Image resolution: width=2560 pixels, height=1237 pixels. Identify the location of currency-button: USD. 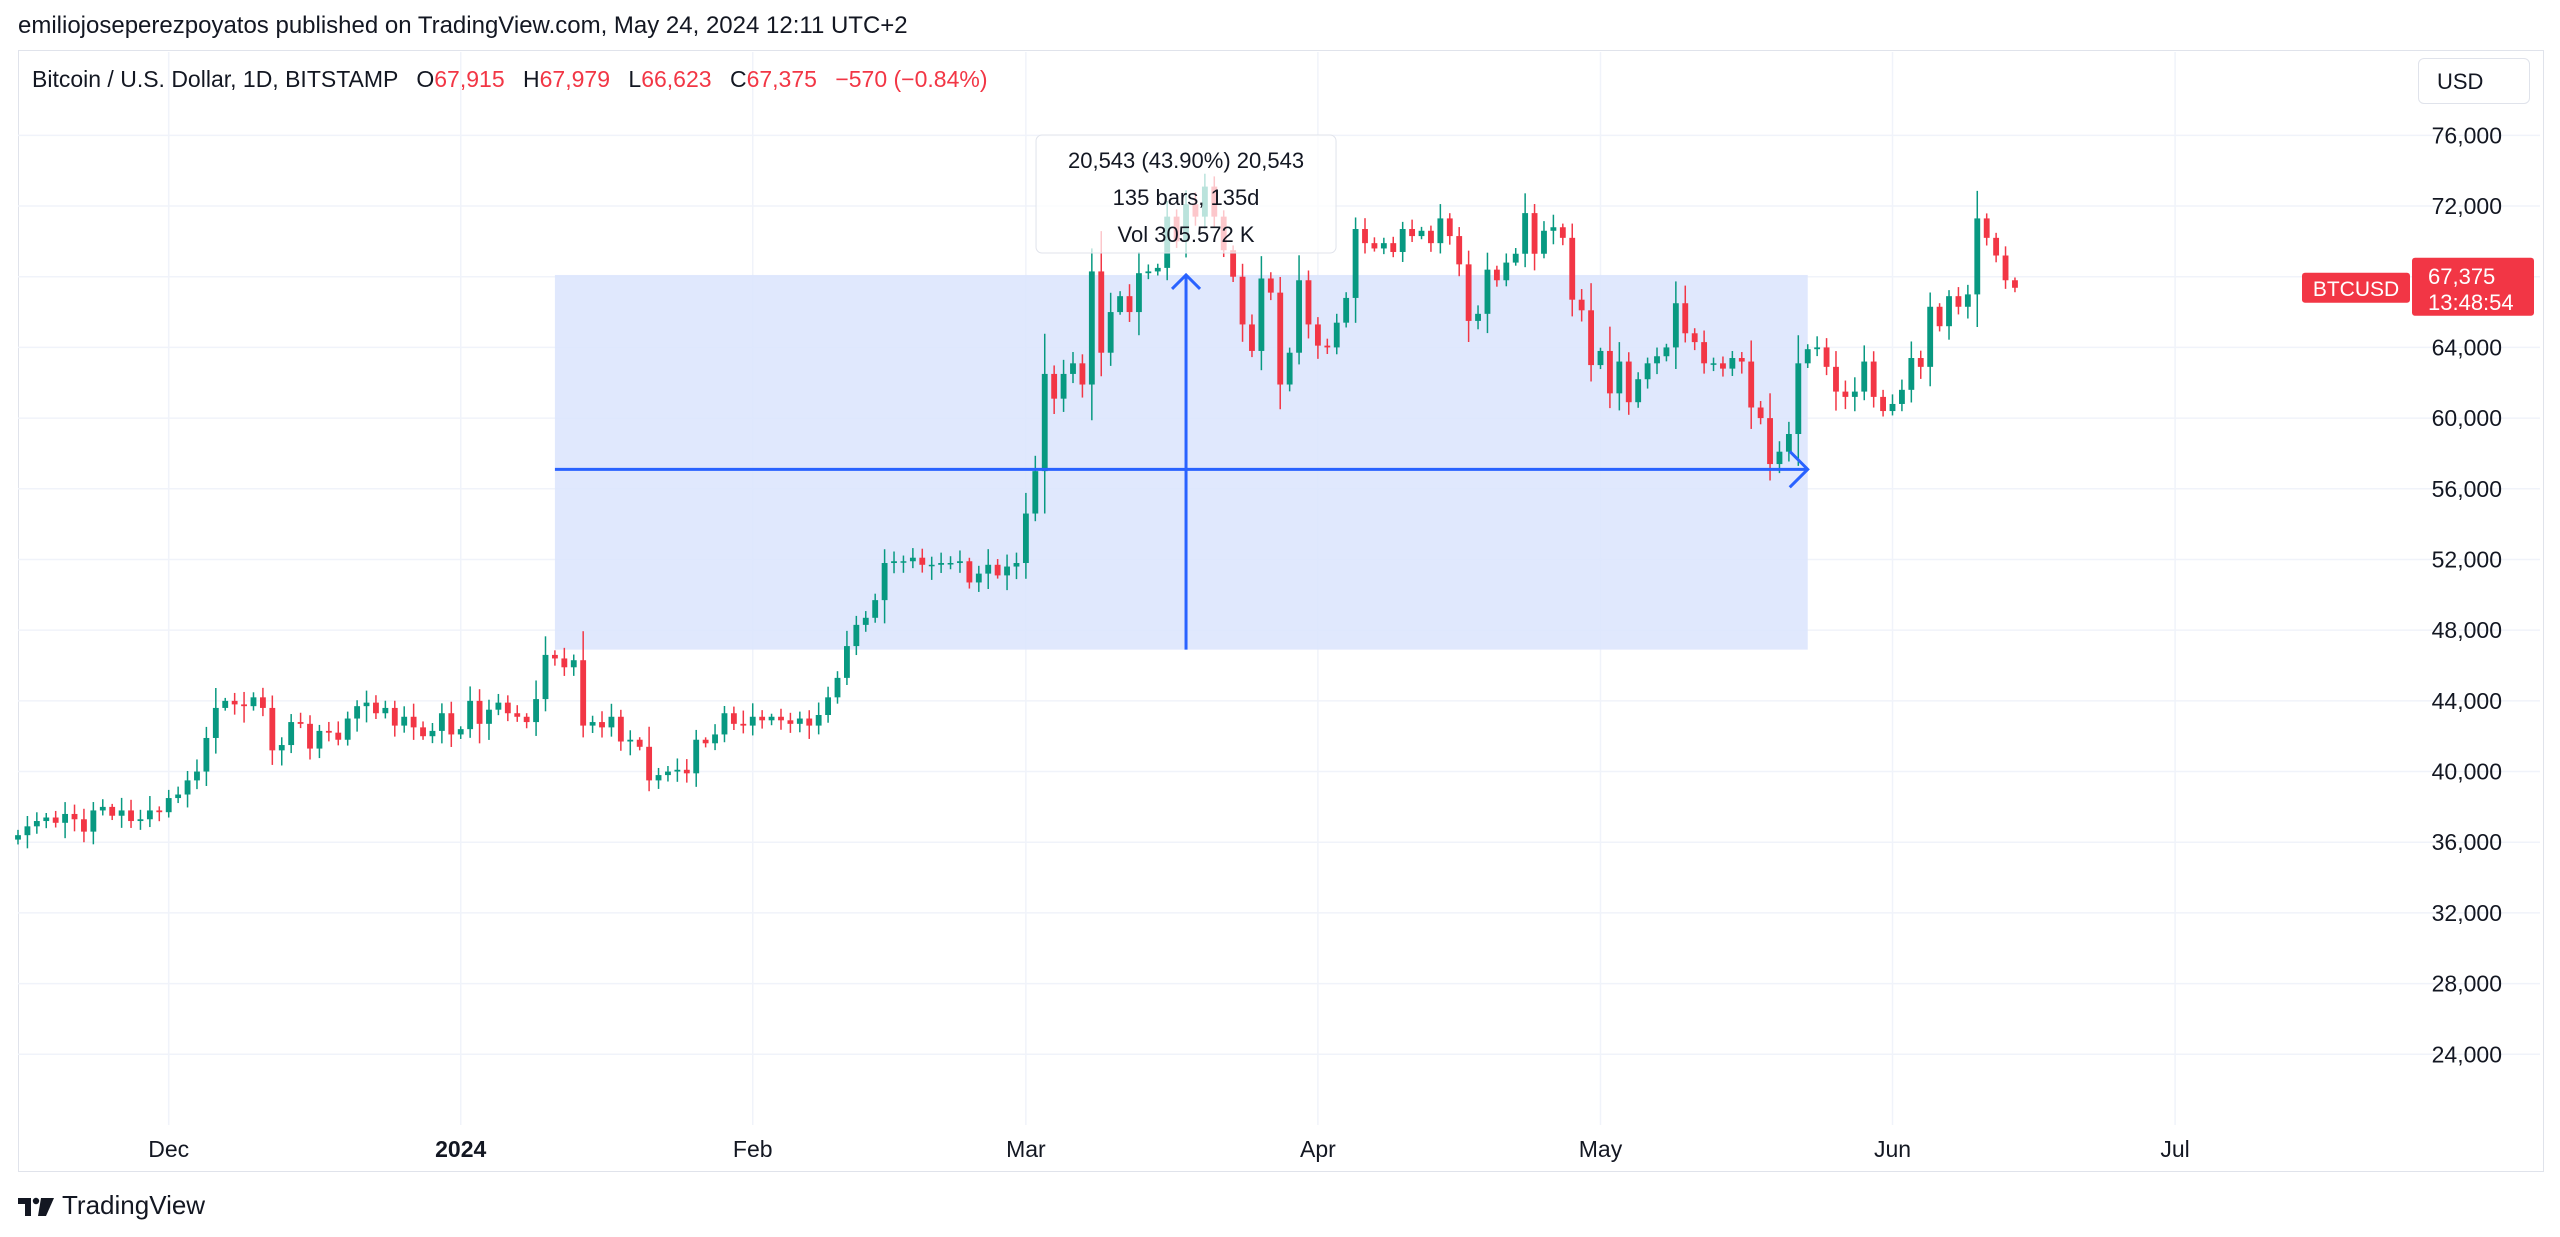
(2474, 81).